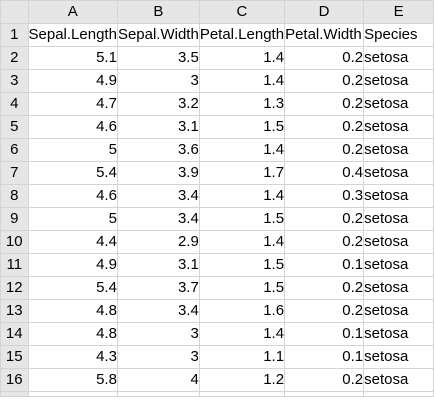  What do you see at coordinates (242, 35) in the screenshot?
I see `cell-c1: Petal.Length` at bounding box center [242, 35].